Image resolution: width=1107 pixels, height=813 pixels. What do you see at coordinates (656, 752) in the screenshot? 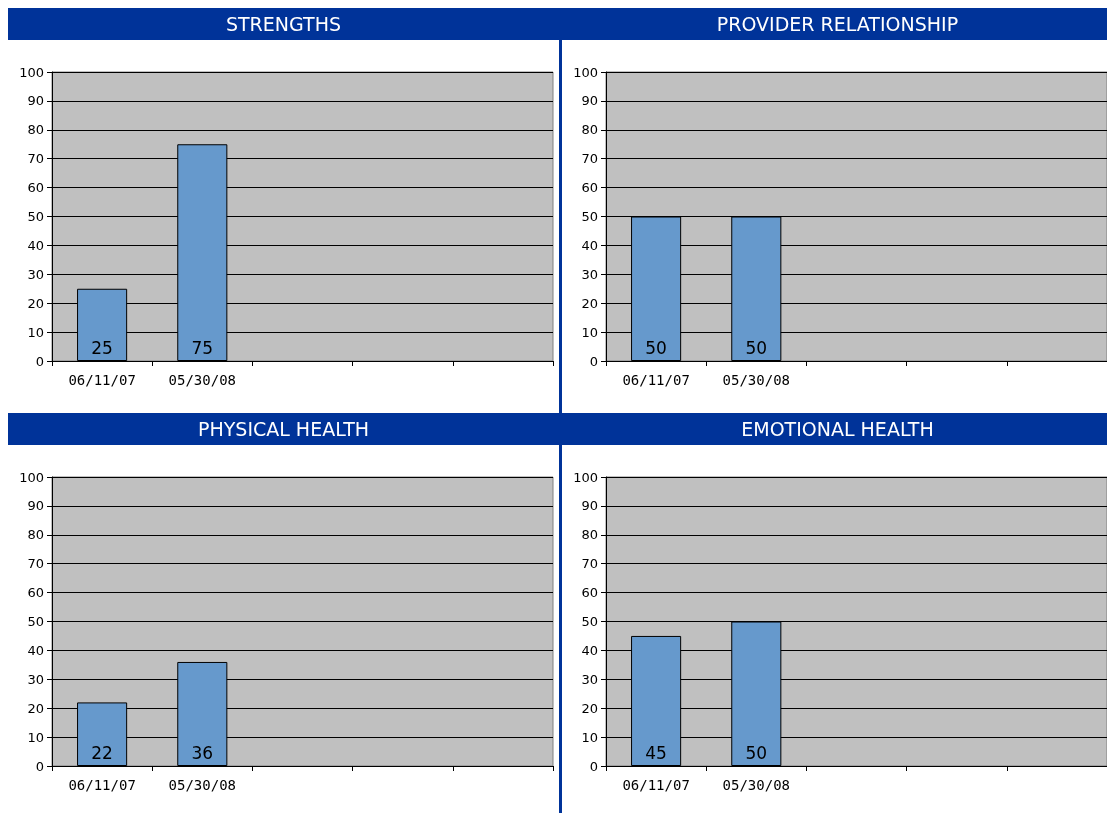
I see `data-label: 45` at bounding box center [656, 752].